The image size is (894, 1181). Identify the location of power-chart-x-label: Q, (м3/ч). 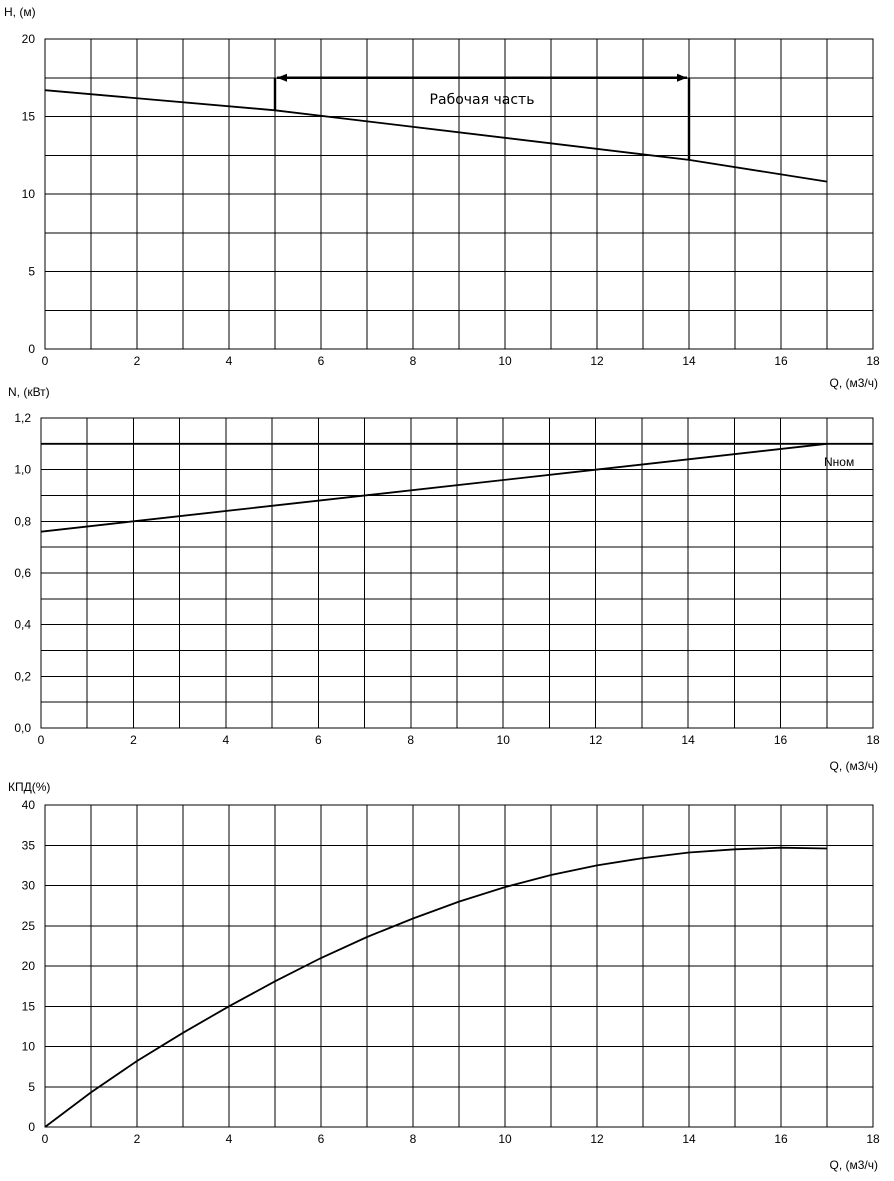
(853, 766).